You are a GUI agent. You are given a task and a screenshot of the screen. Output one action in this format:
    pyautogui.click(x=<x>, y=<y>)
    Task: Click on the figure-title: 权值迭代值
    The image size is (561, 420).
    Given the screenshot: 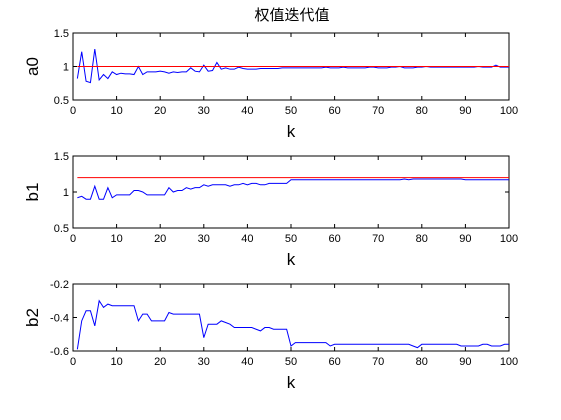 What is the action you would take?
    pyautogui.click(x=291, y=15)
    